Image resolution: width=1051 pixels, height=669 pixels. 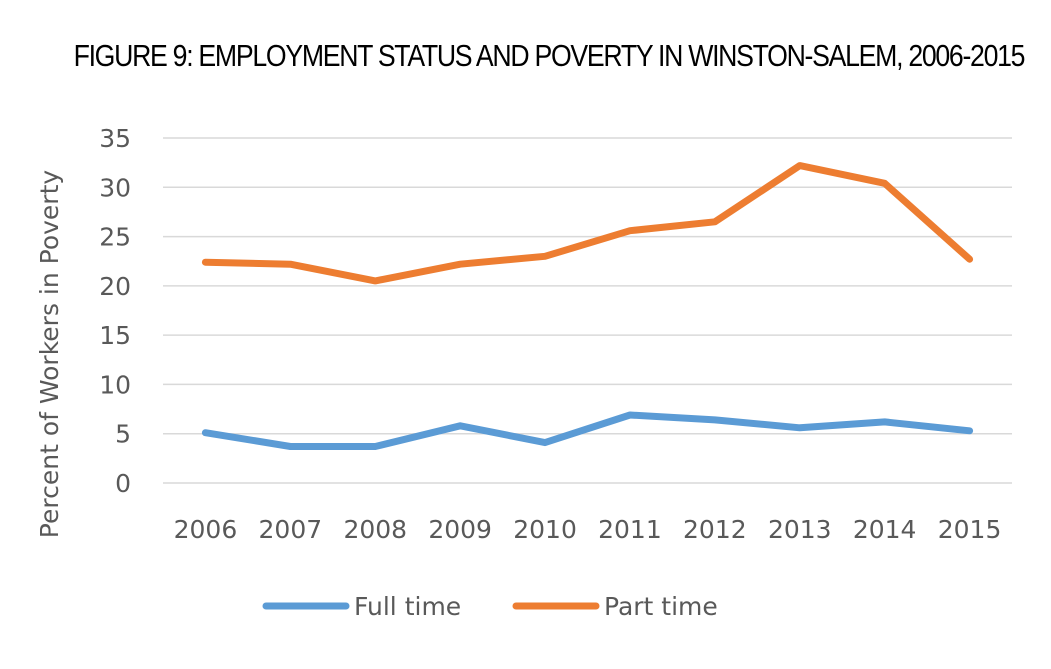 I want to click on x-tick-label: 2008, so click(x=375, y=529).